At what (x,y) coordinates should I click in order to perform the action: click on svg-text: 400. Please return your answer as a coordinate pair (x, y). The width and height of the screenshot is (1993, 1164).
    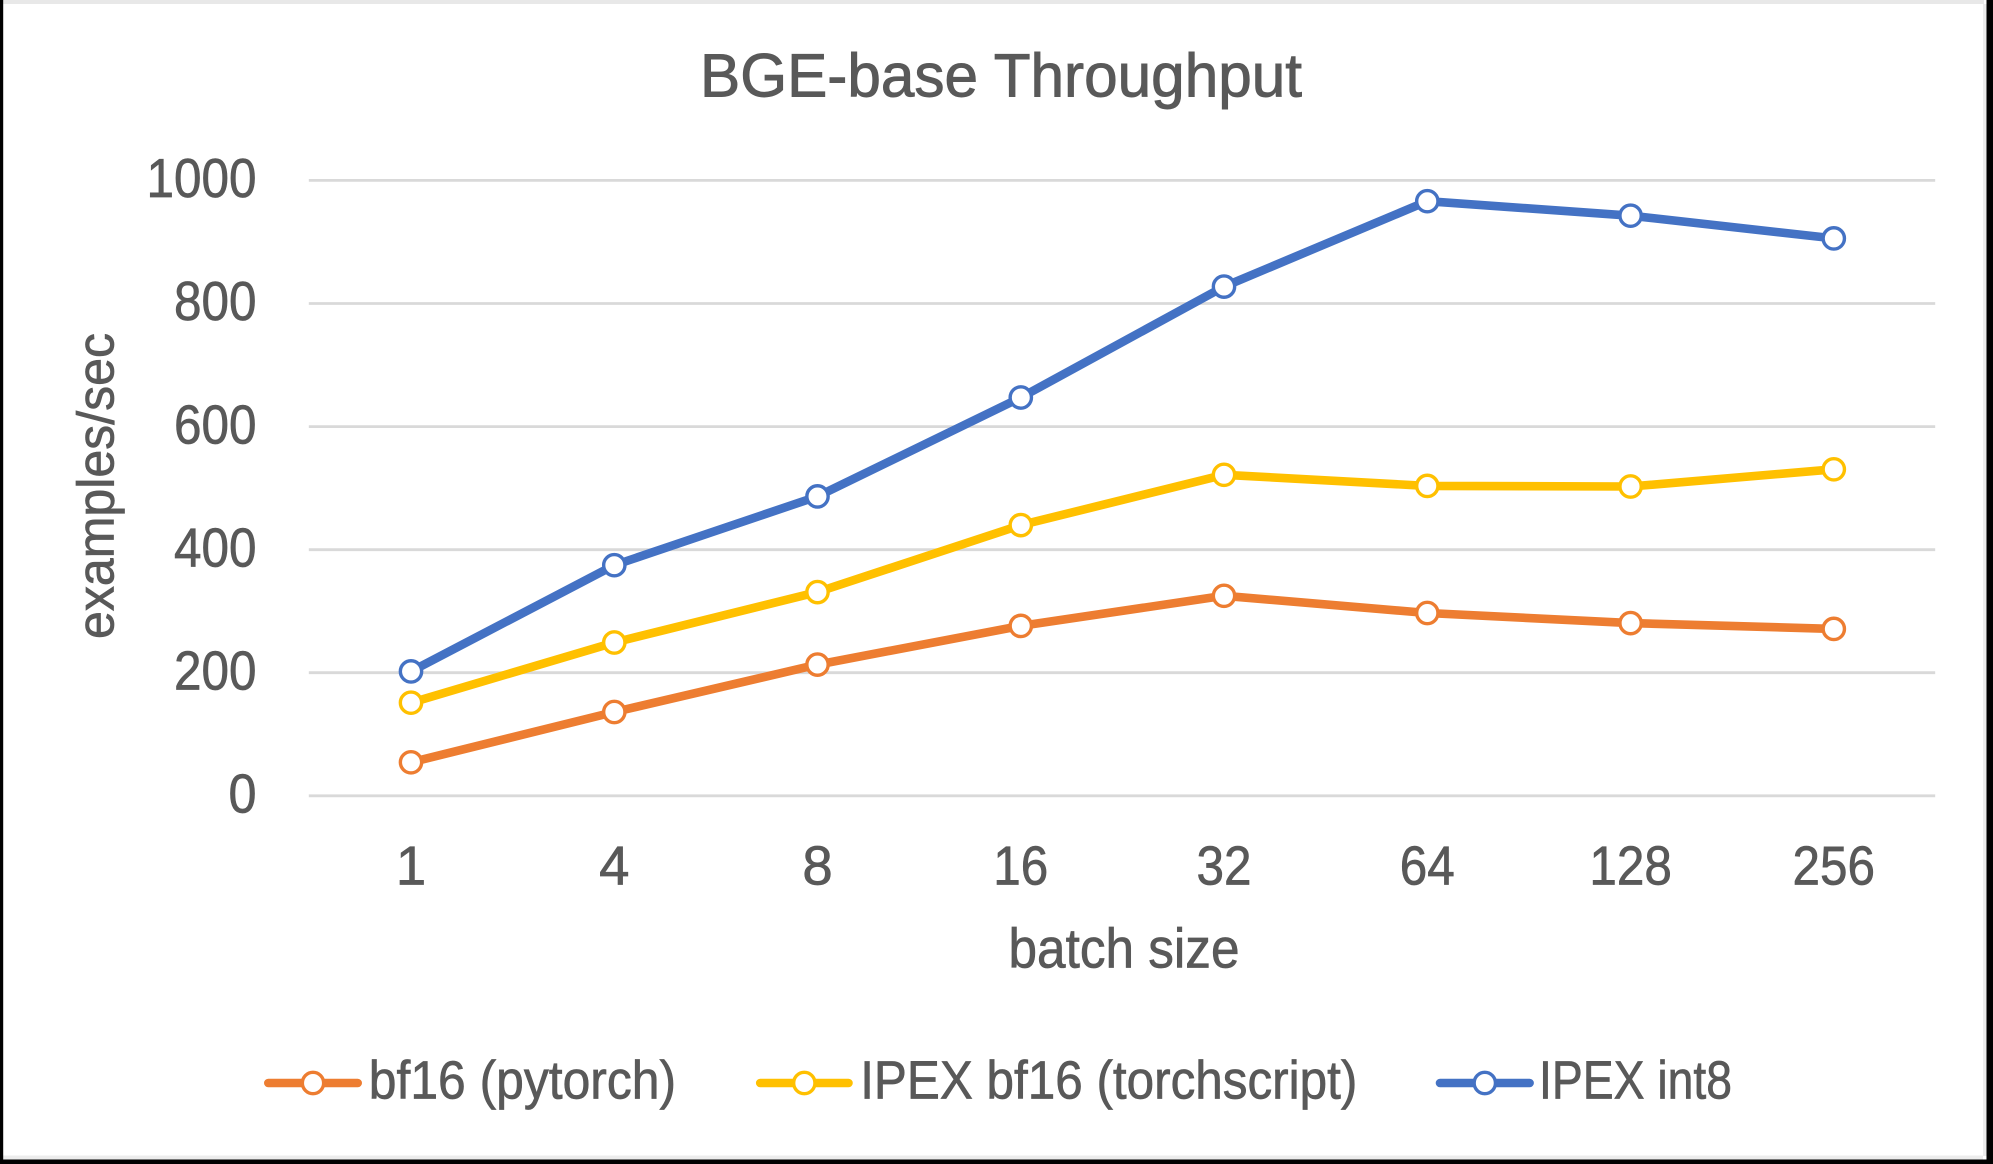
    Looking at the image, I should click on (215, 547).